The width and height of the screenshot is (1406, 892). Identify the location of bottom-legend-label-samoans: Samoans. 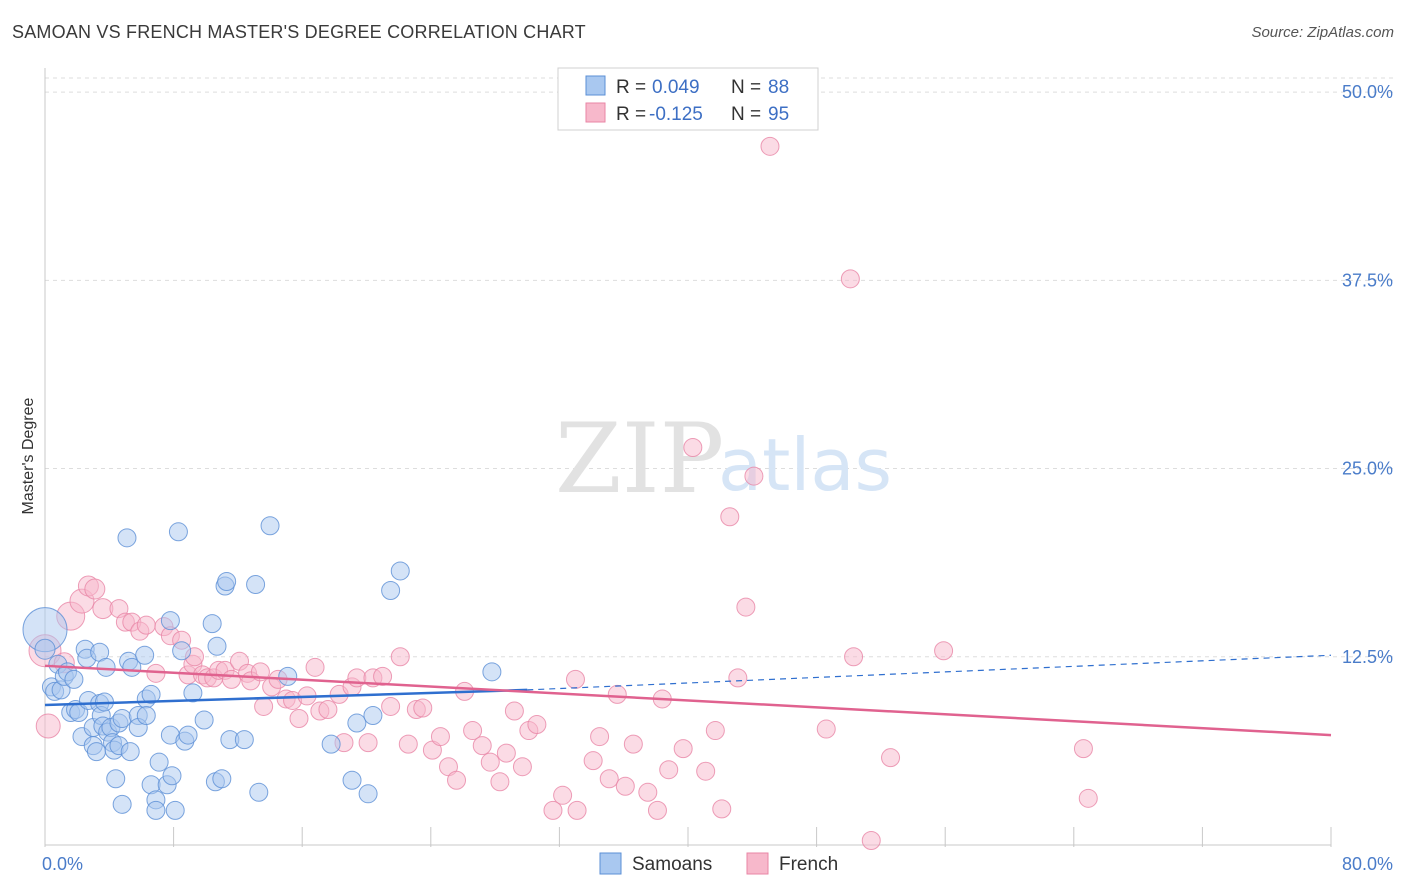
(672, 864).